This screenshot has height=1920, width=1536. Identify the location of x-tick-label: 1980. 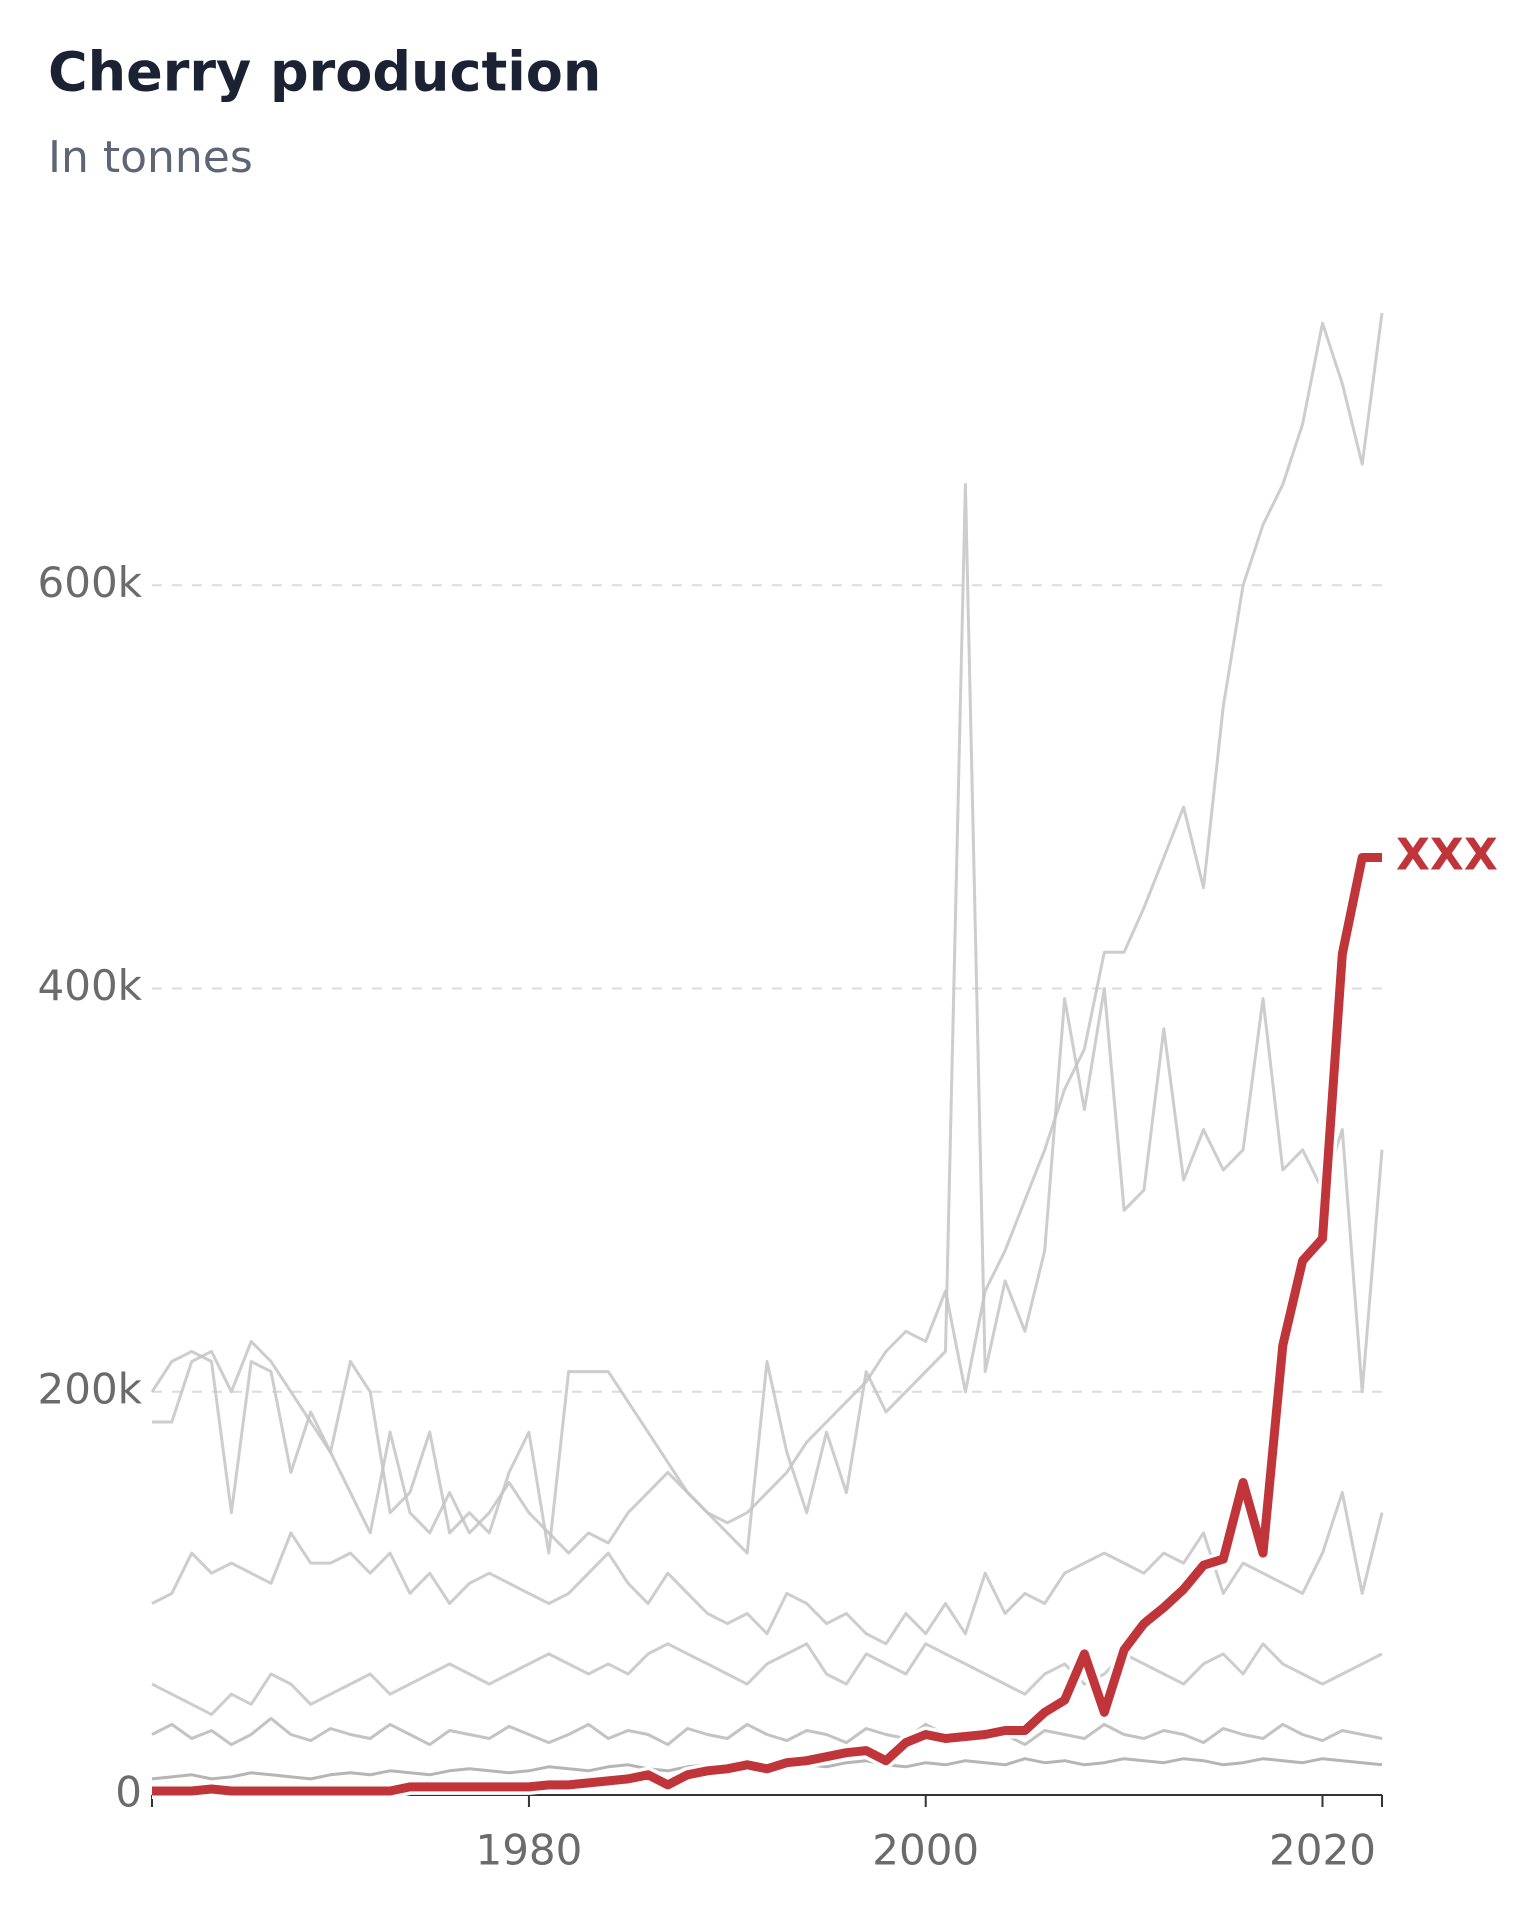
(528, 1850).